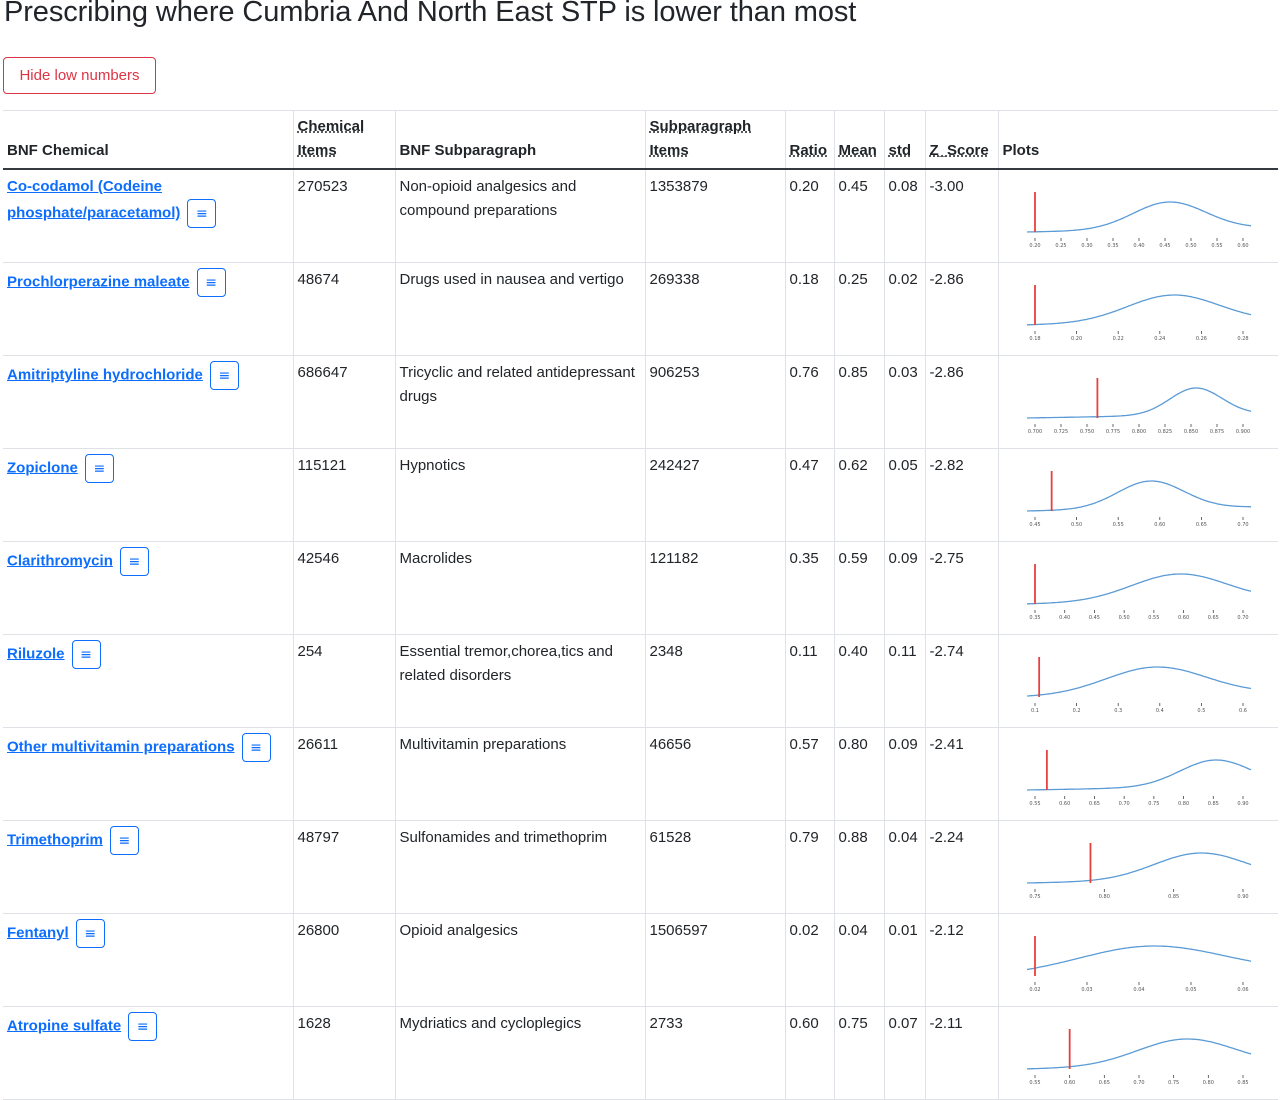 Image resolution: width=1280 pixels, height=1100 pixels. What do you see at coordinates (1138, 246) in the screenshot?
I see `axis-tick-label: 0.40` at bounding box center [1138, 246].